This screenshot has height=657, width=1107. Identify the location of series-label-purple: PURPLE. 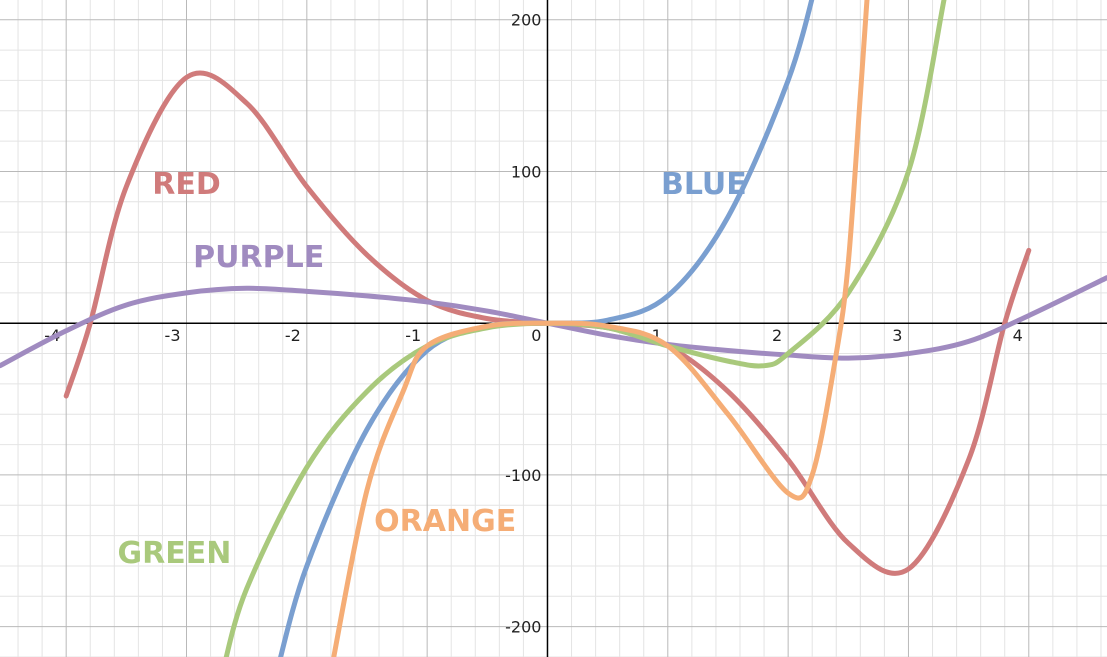
(258, 257).